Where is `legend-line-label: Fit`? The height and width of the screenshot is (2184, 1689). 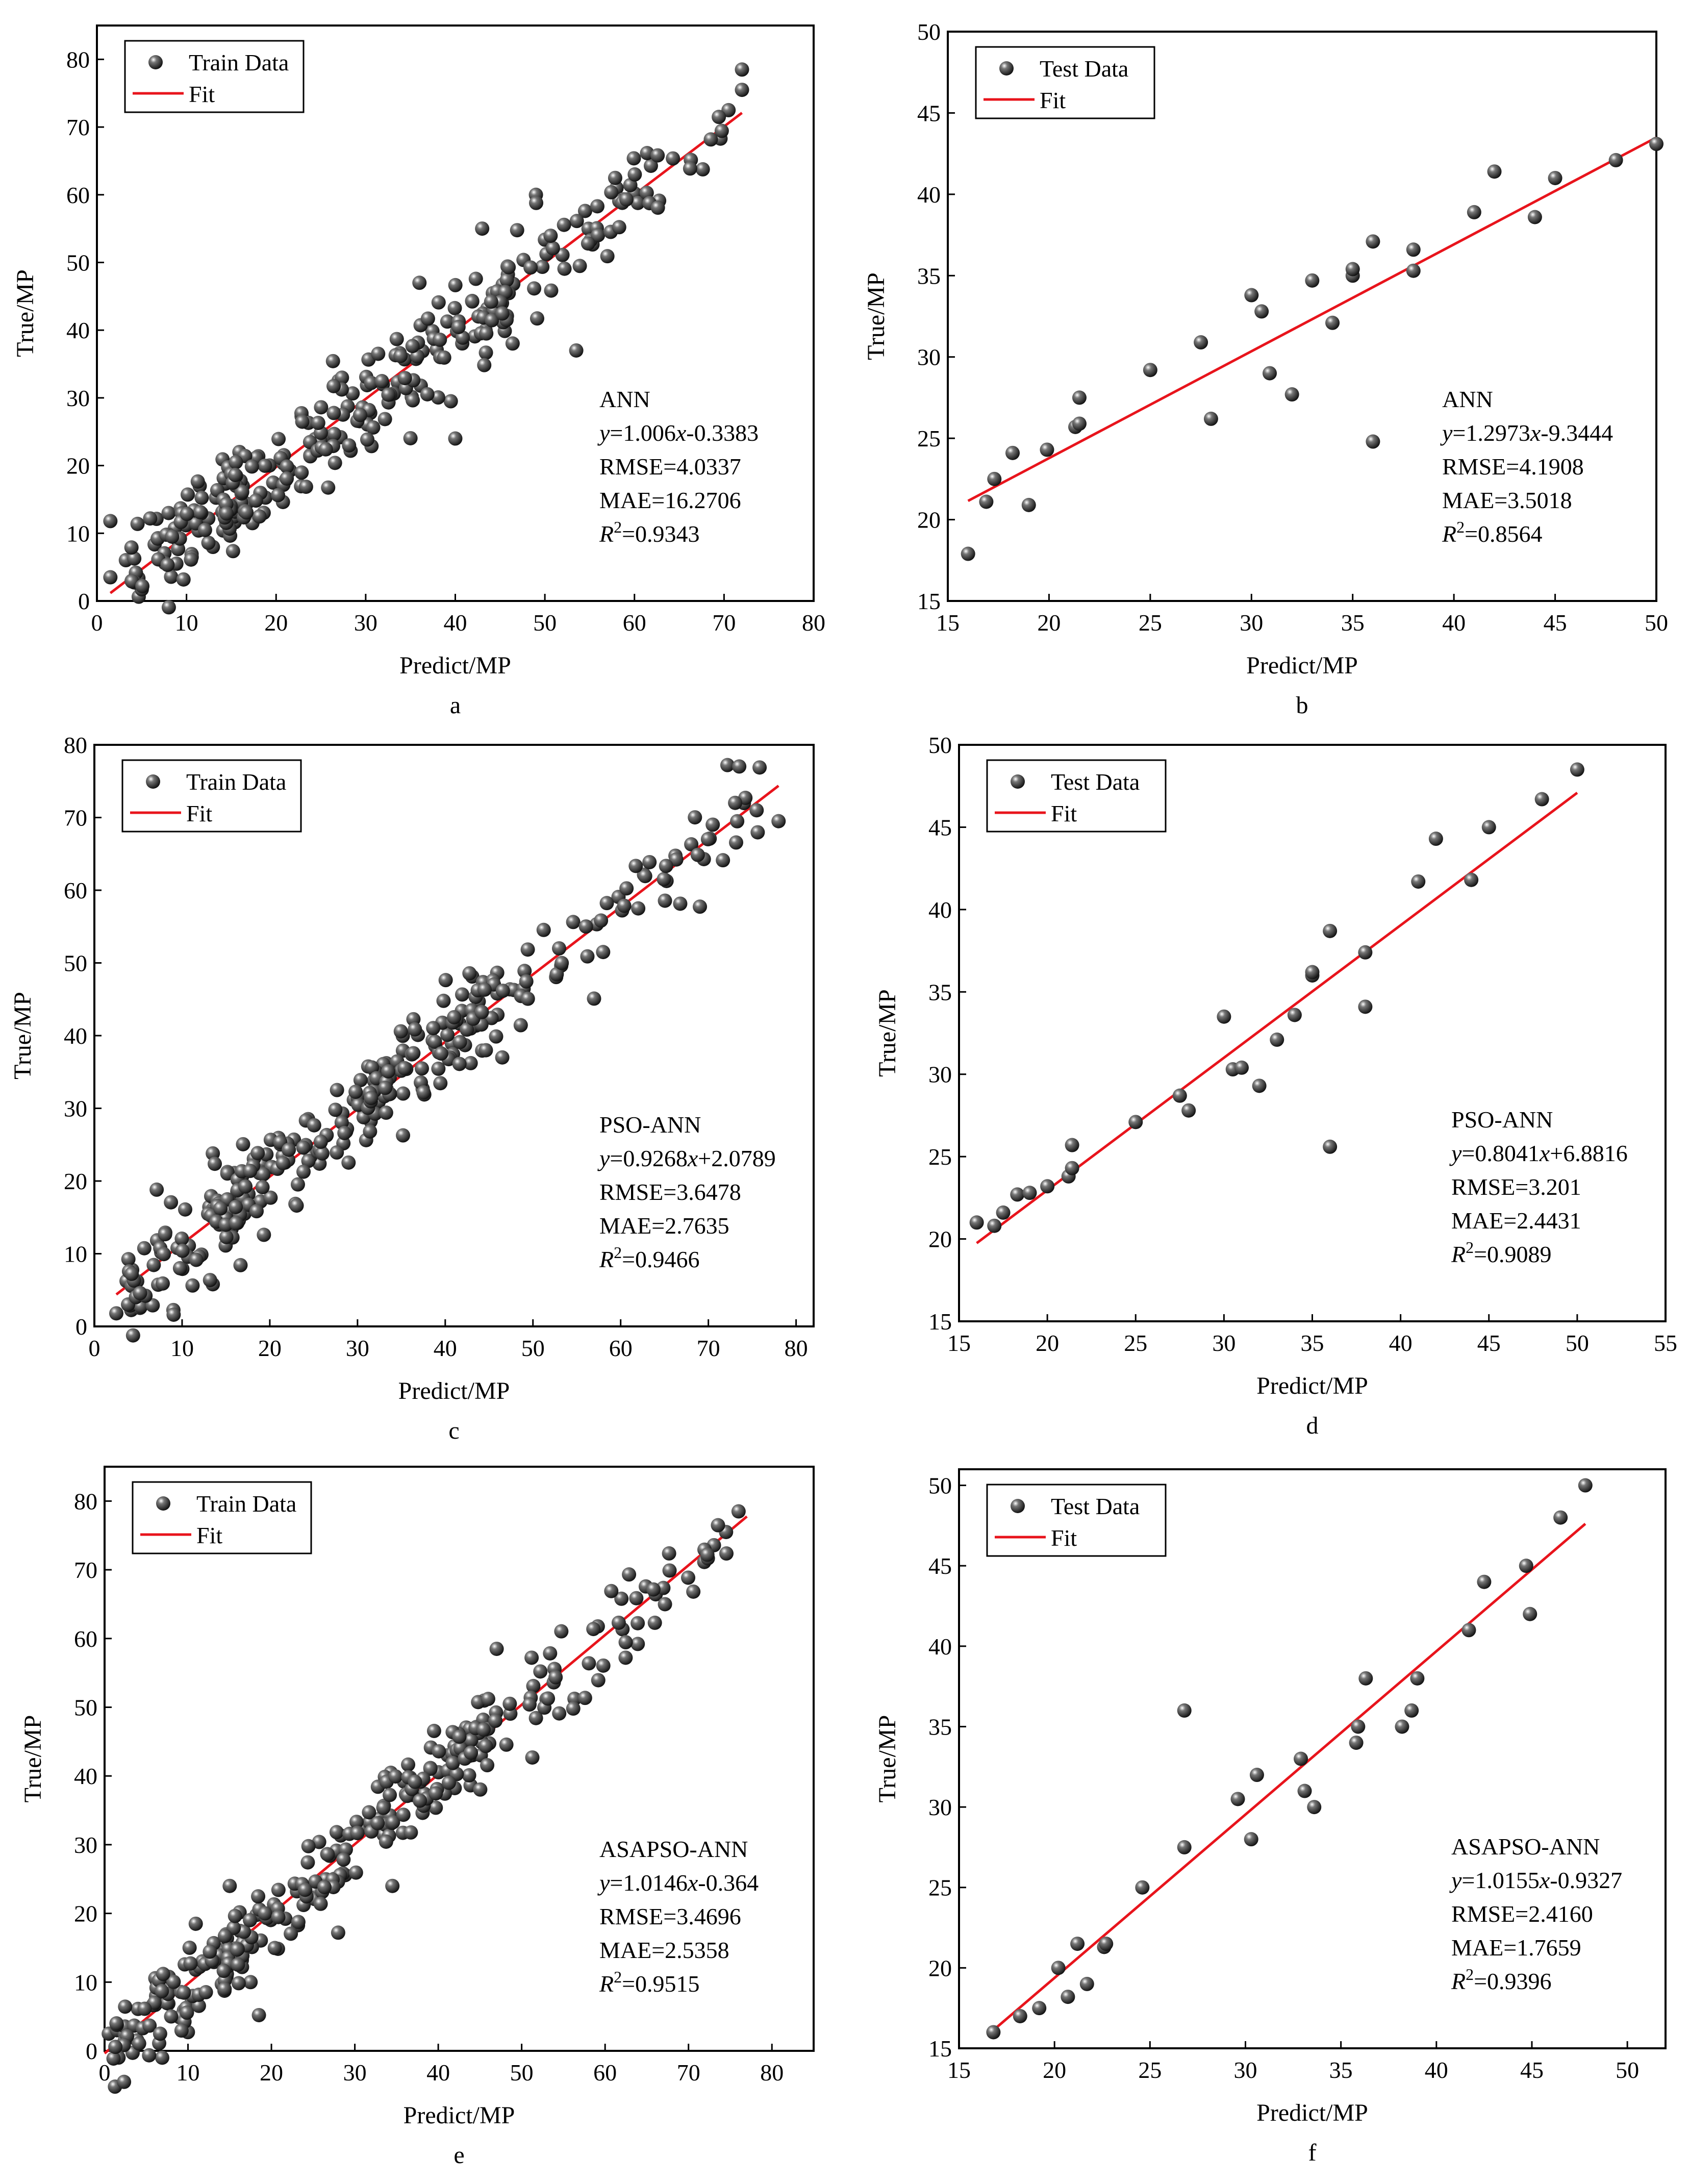 legend-line-label: Fit is located at coordinates (202, 94).